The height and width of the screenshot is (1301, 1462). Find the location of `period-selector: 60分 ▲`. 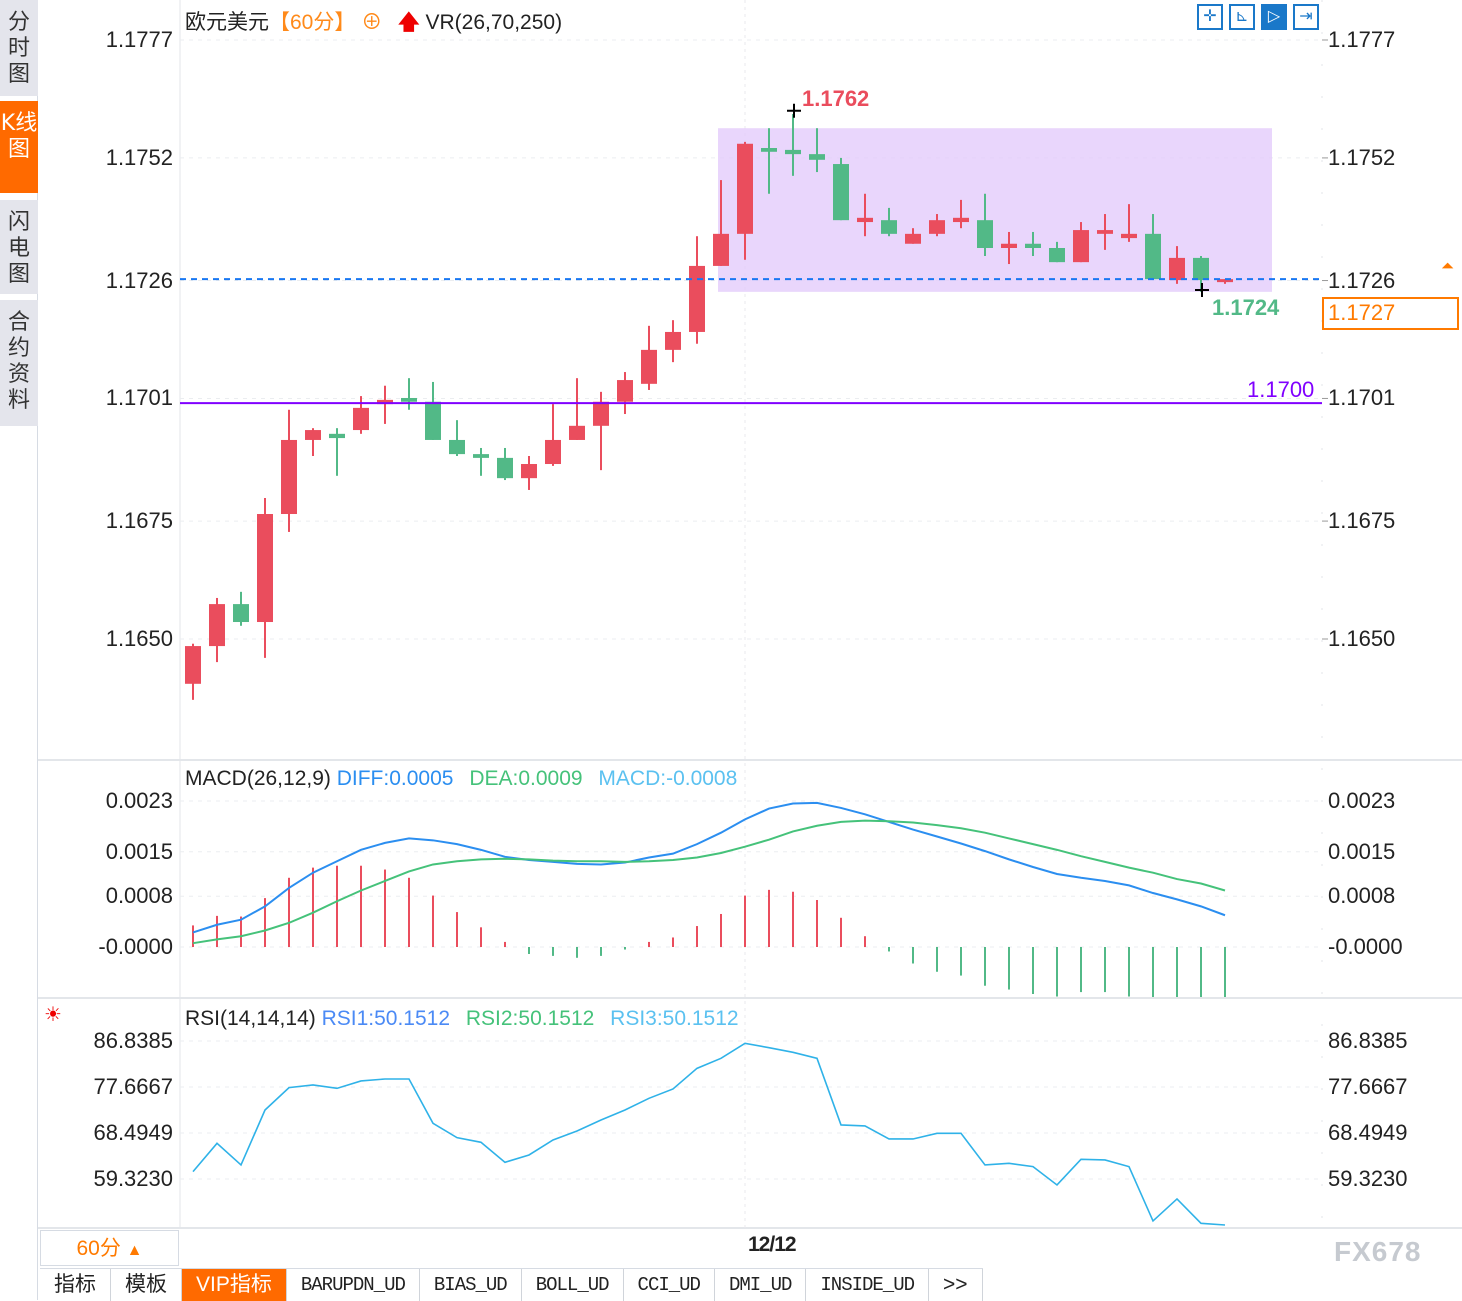

period-selector: 60分 ▲ is located at coordinates (109, 1248).